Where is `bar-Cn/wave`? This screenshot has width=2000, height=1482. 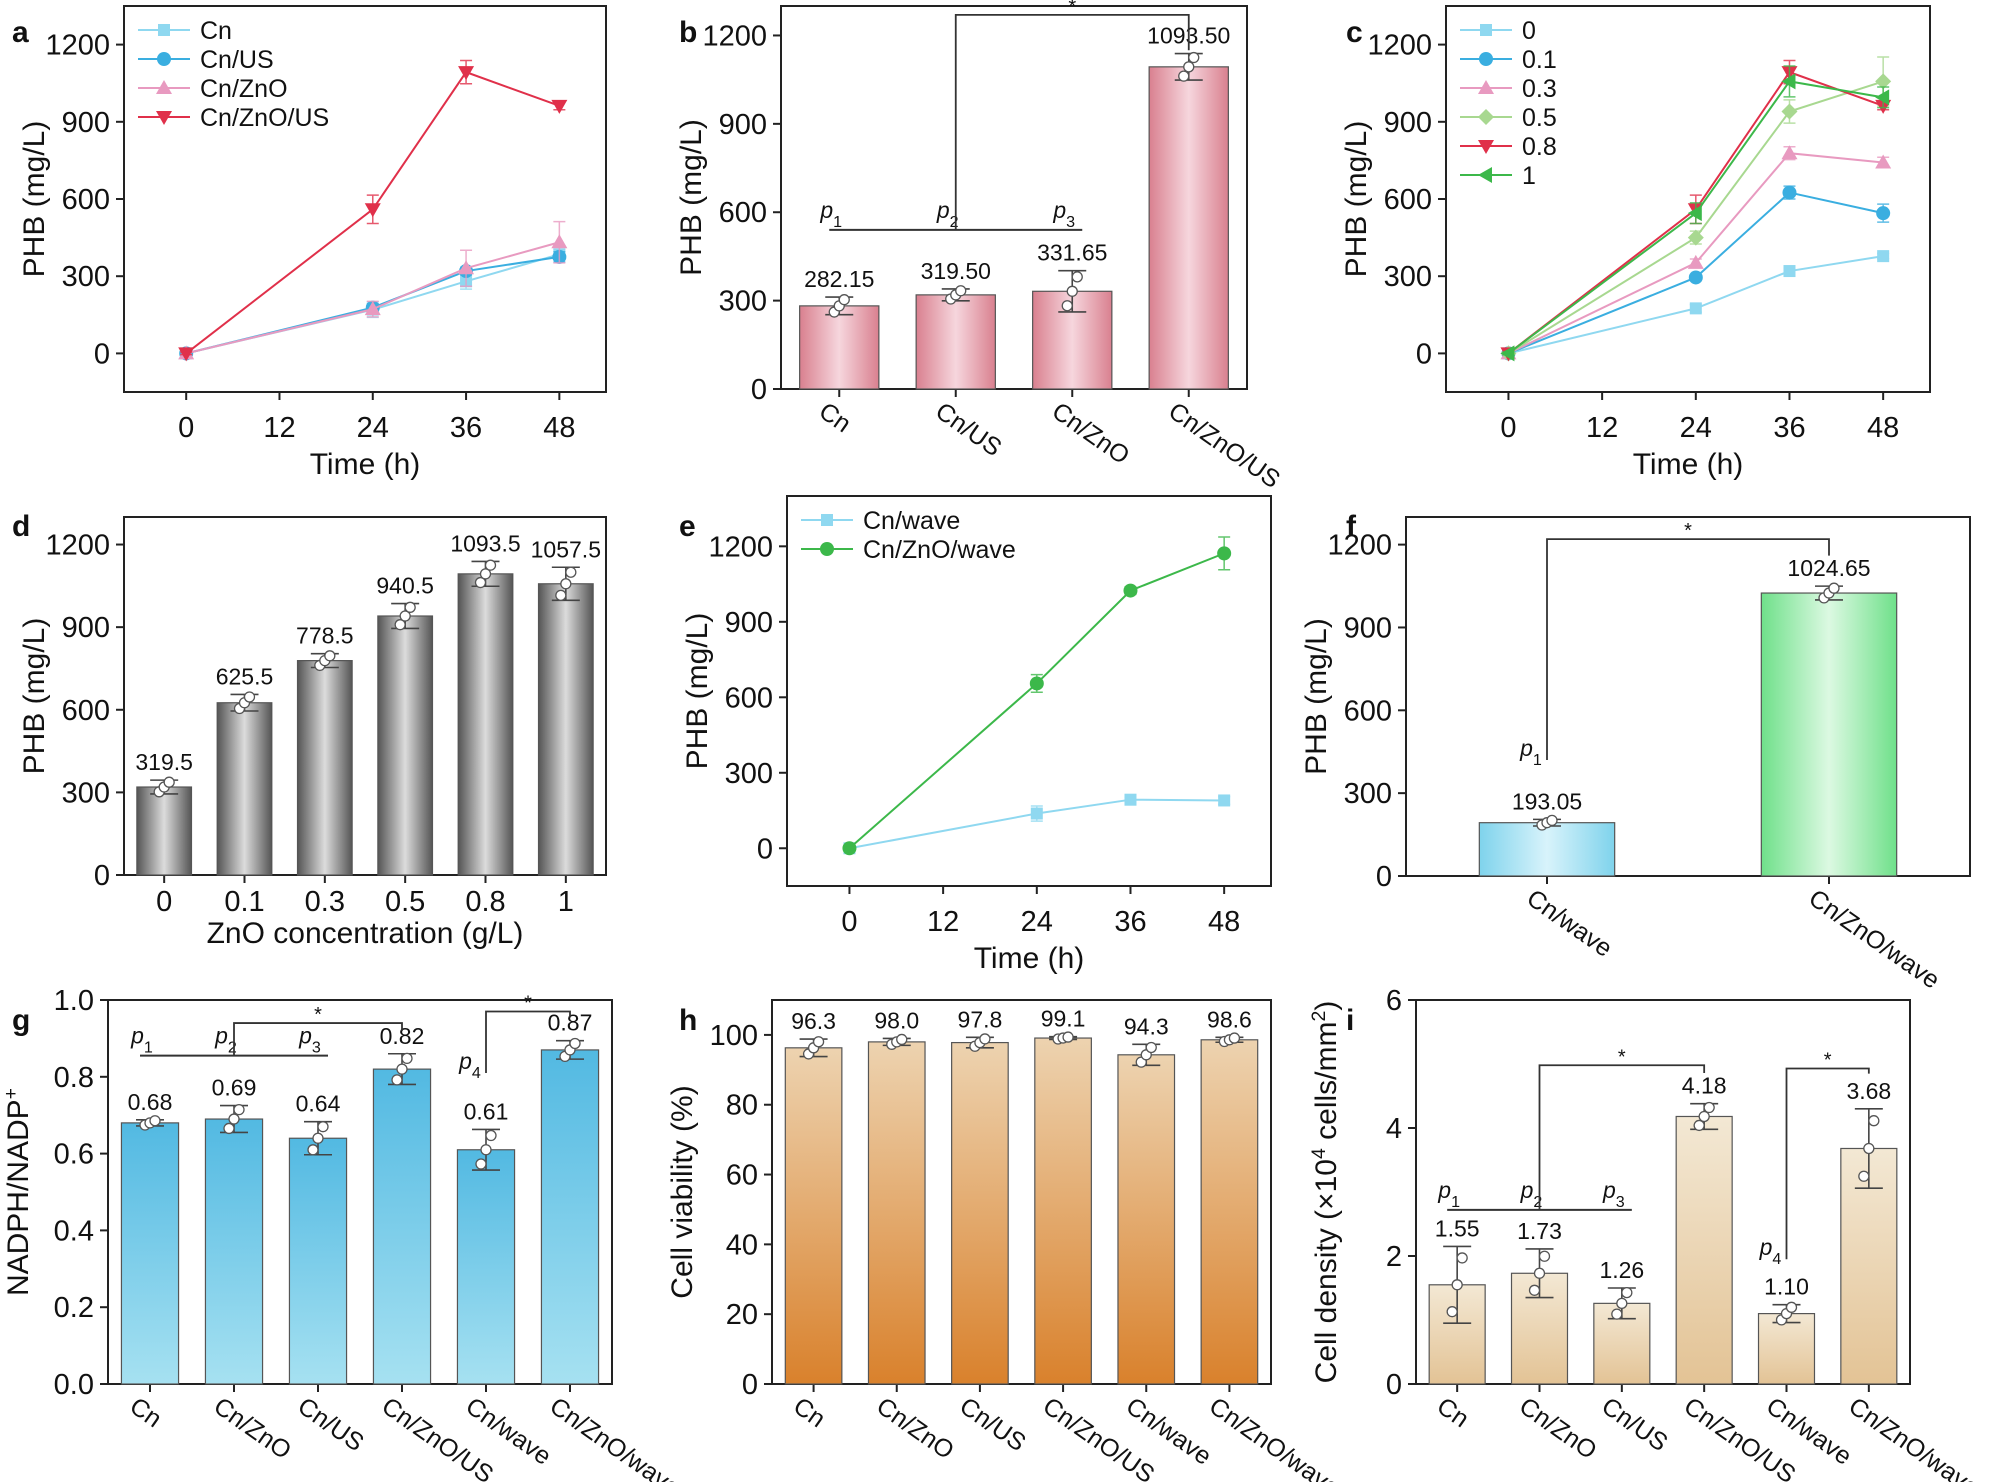
bar-Cn/wave is located at coordinates (486, 1267).